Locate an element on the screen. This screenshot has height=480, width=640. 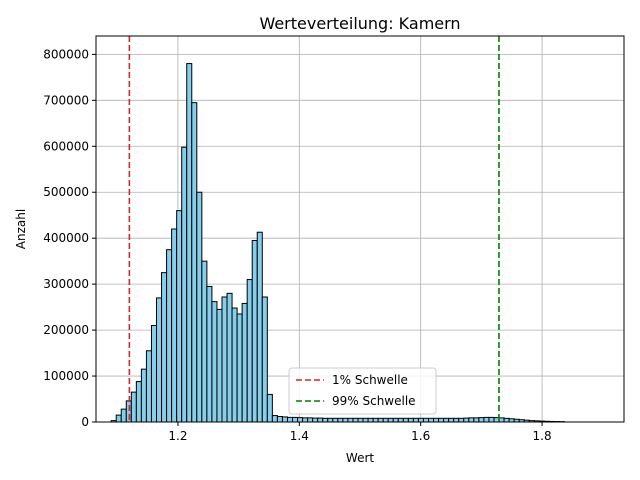
y-tick-label: 700000 is located at coordinates (66, 100).